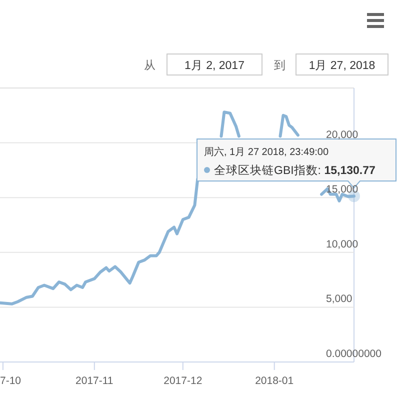 This screenshot has width=399, height=399. I want to click on text: 到, so click(280, 65).